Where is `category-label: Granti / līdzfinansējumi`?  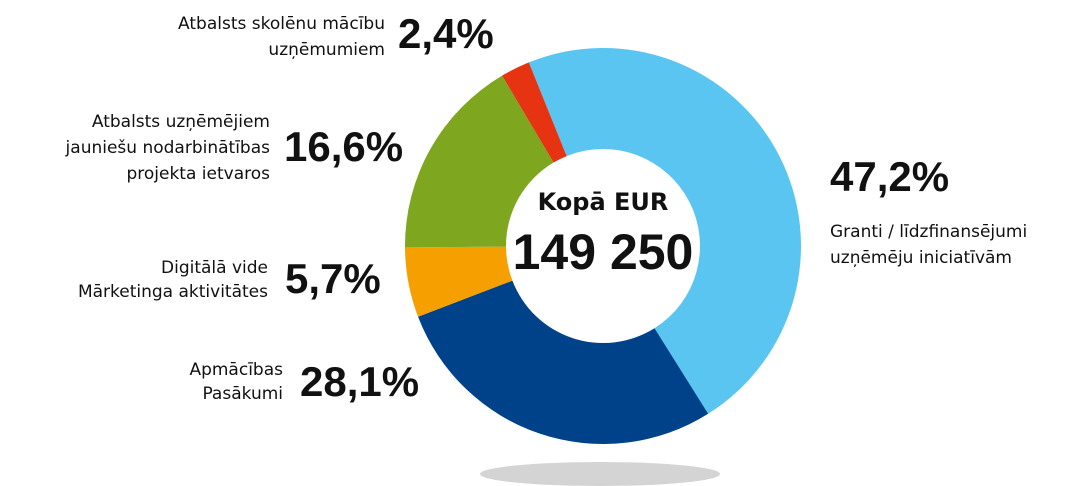
category-label: Granti / līdzfinansējumi is located at coordinates (928, 232).